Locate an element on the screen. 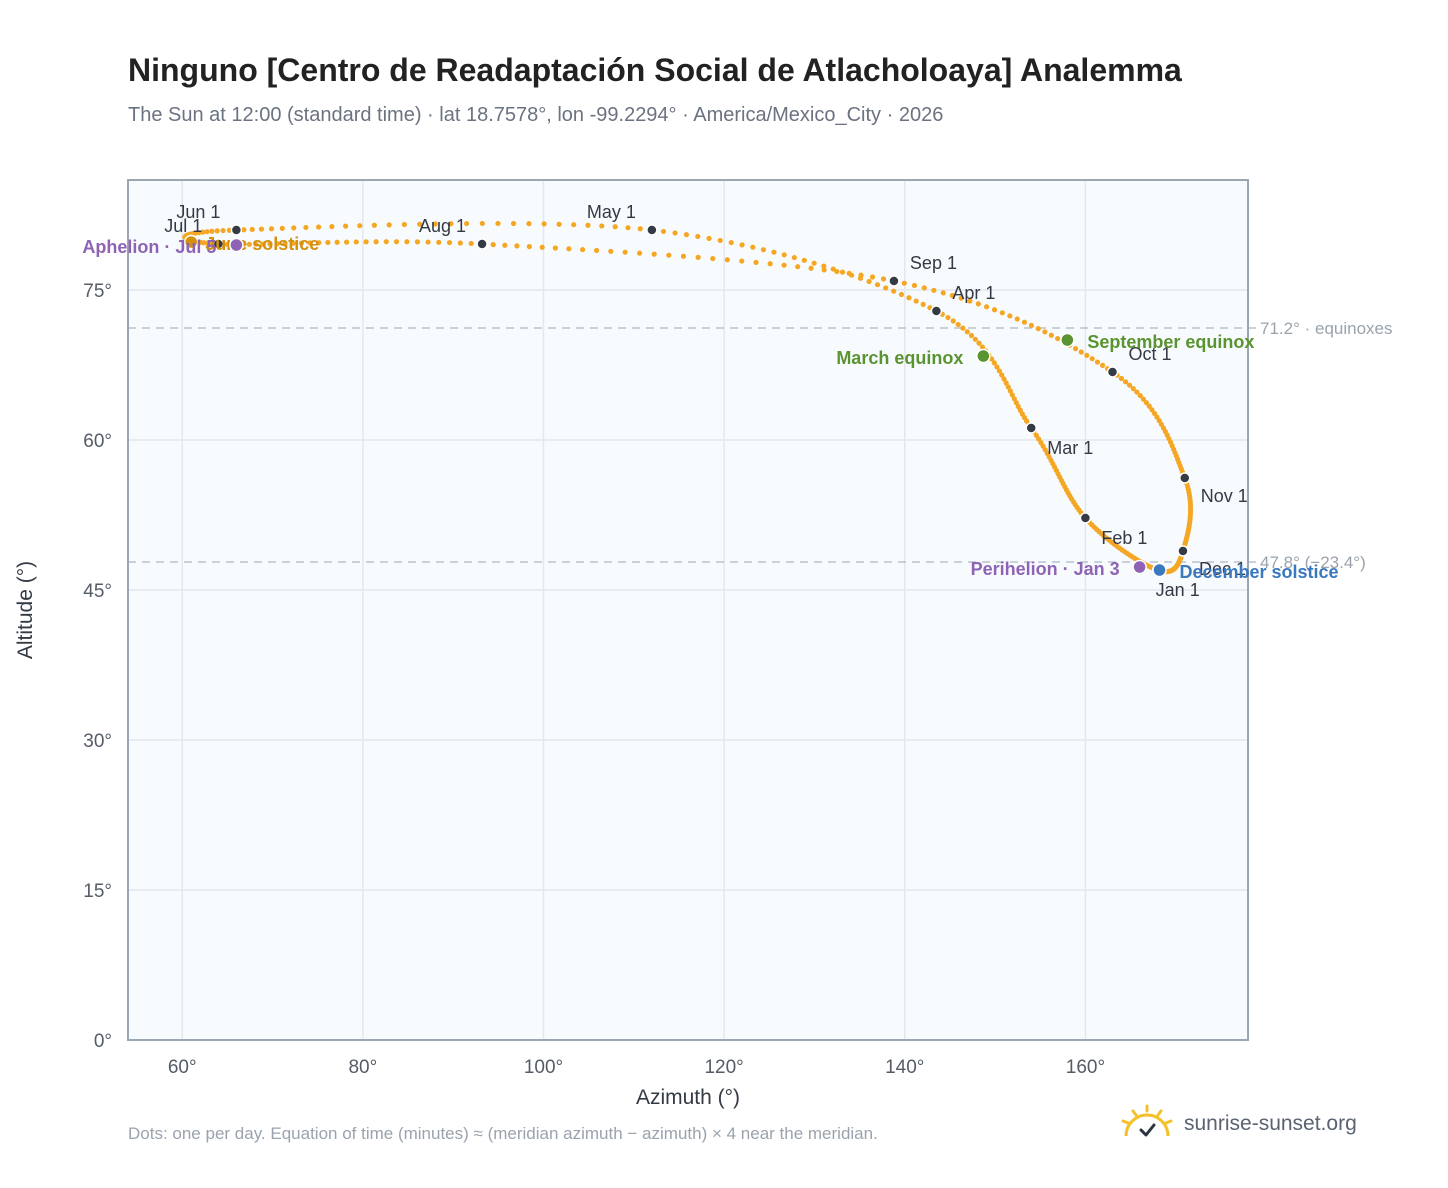 The image size is (1448, 1188). month-label: Nov 1 is located at coordinates (1224, 496).